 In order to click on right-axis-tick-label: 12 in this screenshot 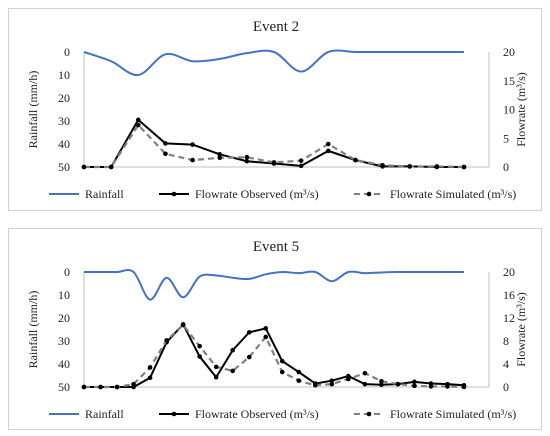, I will do `click(509, 318)`.